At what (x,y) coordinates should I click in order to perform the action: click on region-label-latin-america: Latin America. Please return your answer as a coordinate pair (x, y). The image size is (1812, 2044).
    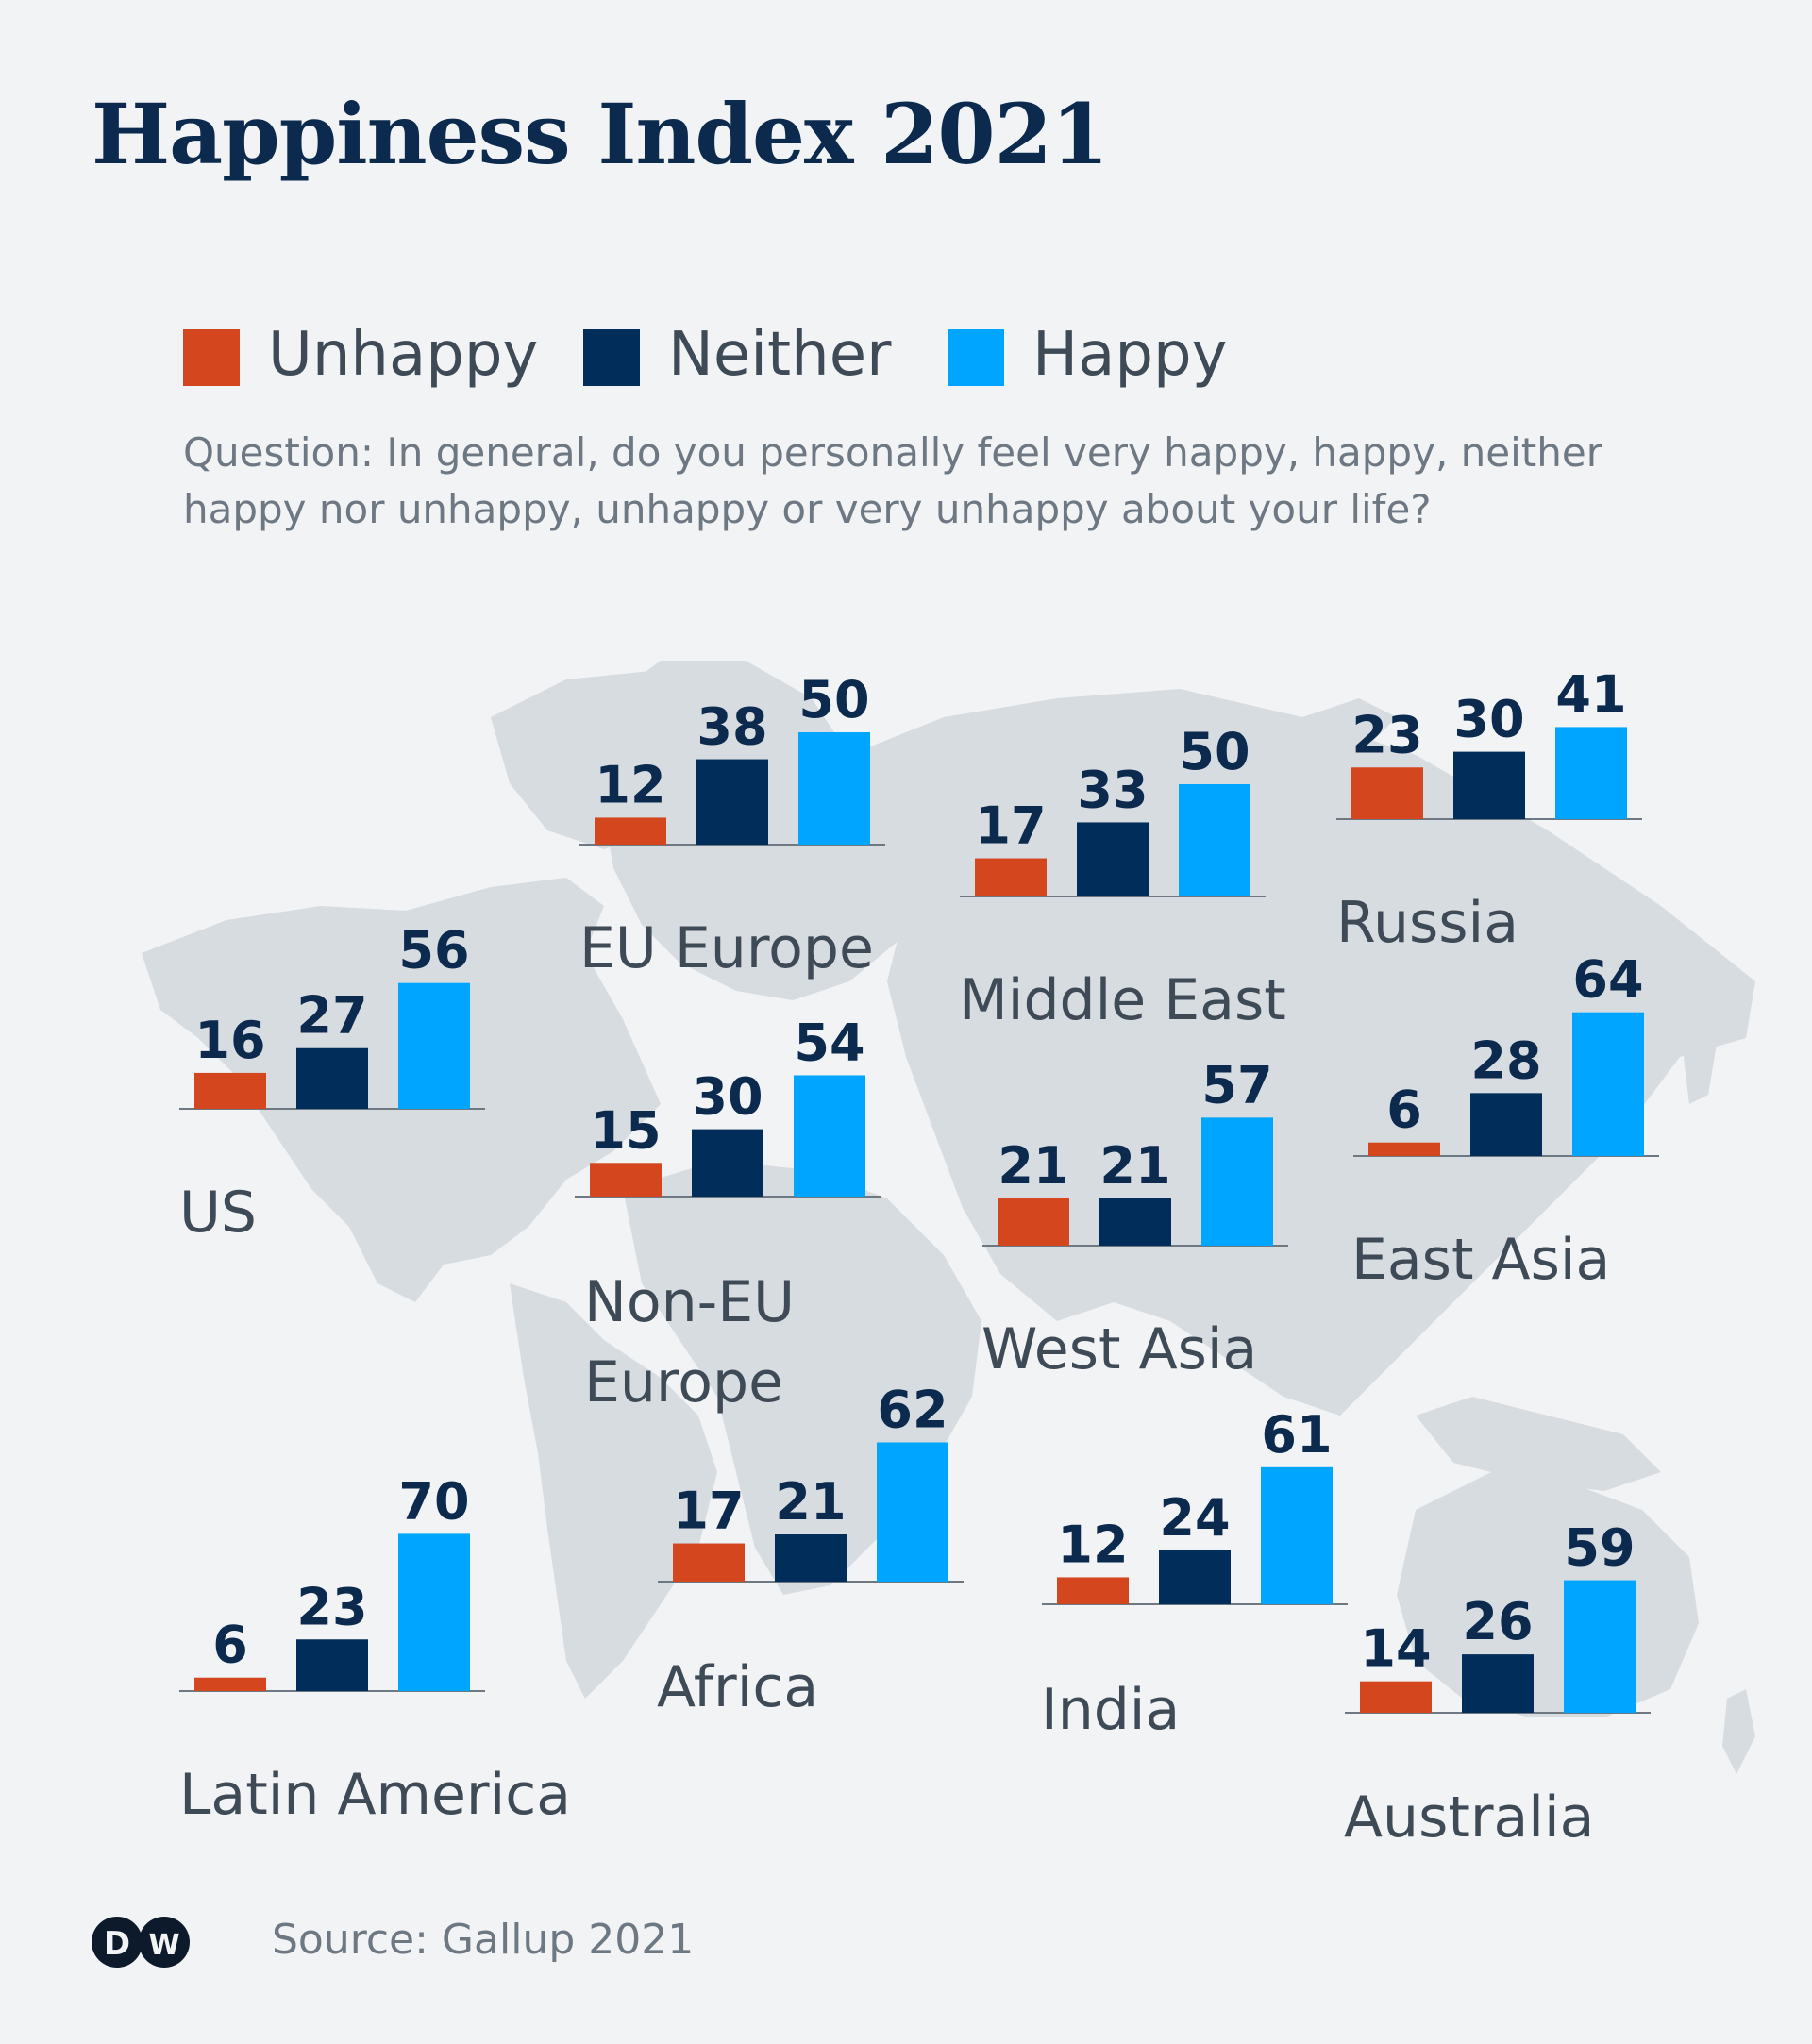
    Looking at the image, I should click on (375, 1795).